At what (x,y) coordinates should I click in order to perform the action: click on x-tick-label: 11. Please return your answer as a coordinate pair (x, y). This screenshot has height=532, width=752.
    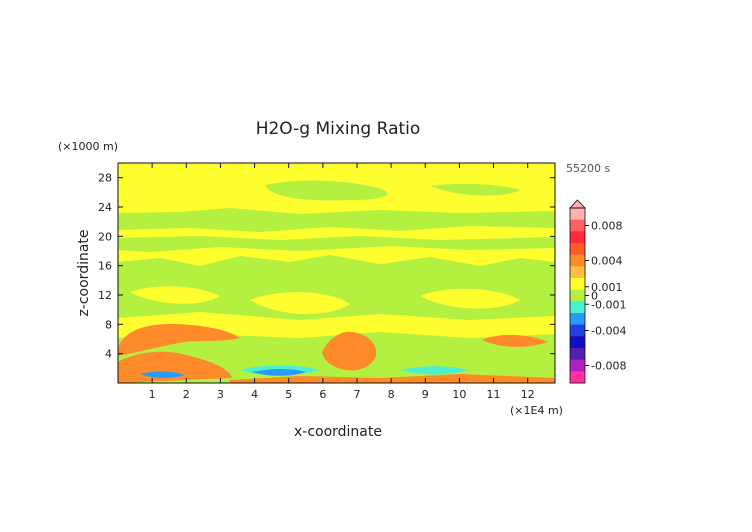
    Looking at the image, I should click on (494, 394).